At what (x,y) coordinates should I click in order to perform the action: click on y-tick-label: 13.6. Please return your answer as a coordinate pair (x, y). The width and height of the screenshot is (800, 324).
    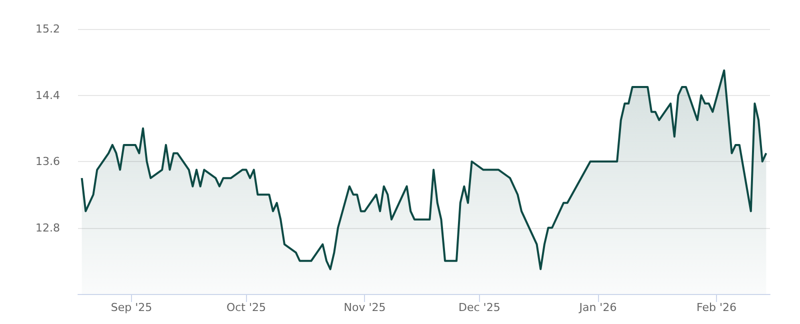
    Looking at the image, I should click on (48, 161).